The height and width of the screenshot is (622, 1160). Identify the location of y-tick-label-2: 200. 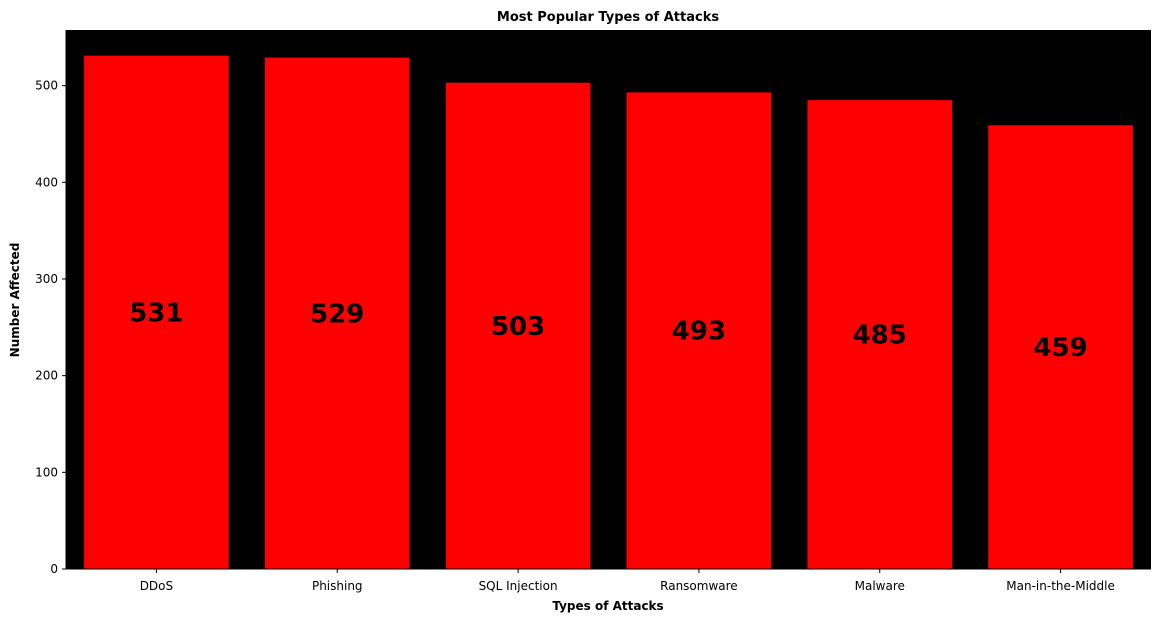
(46, 376).